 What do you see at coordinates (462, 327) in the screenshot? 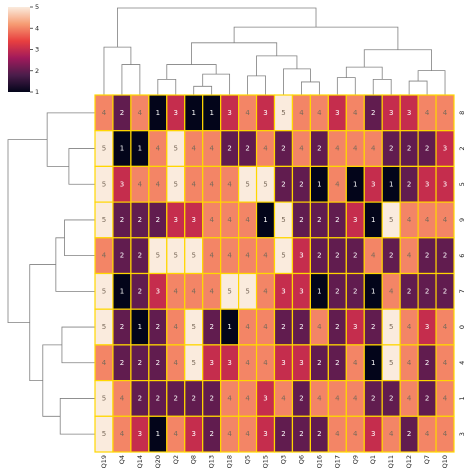
I see `row-tick-label: 0` at bounding box center [462, 327].